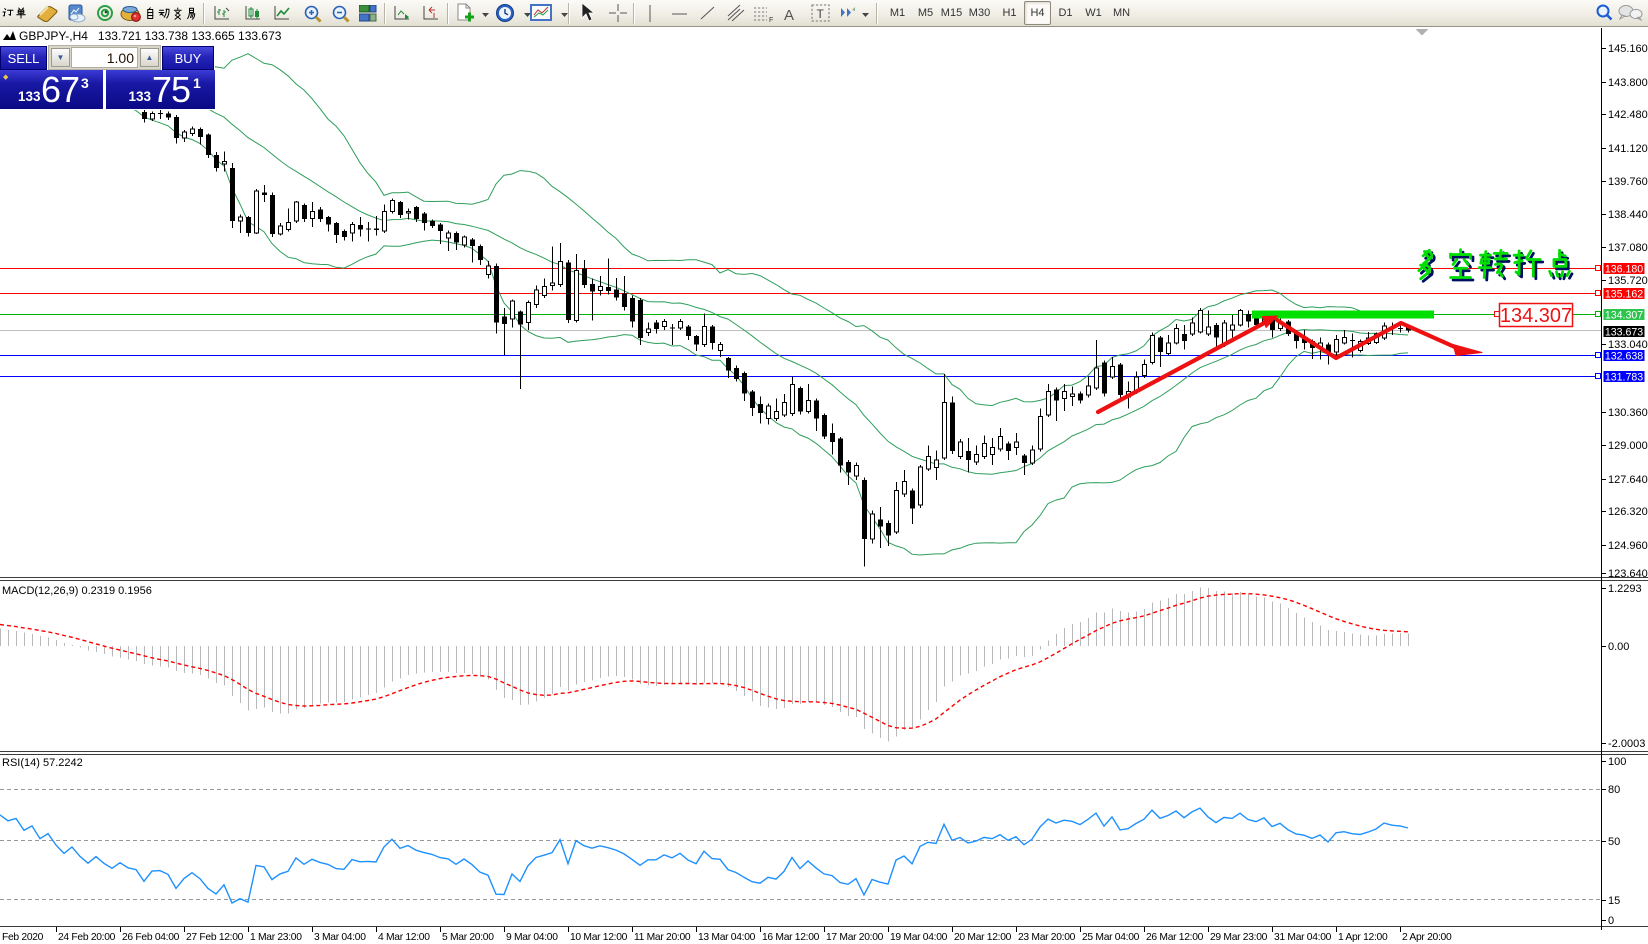 The width and height of the screenshot is (1648, 944). What do you see at coordinates (1628, 49) in the screenshot?
I see `svg-text: 145.160` at bounding box center [1628, 49].